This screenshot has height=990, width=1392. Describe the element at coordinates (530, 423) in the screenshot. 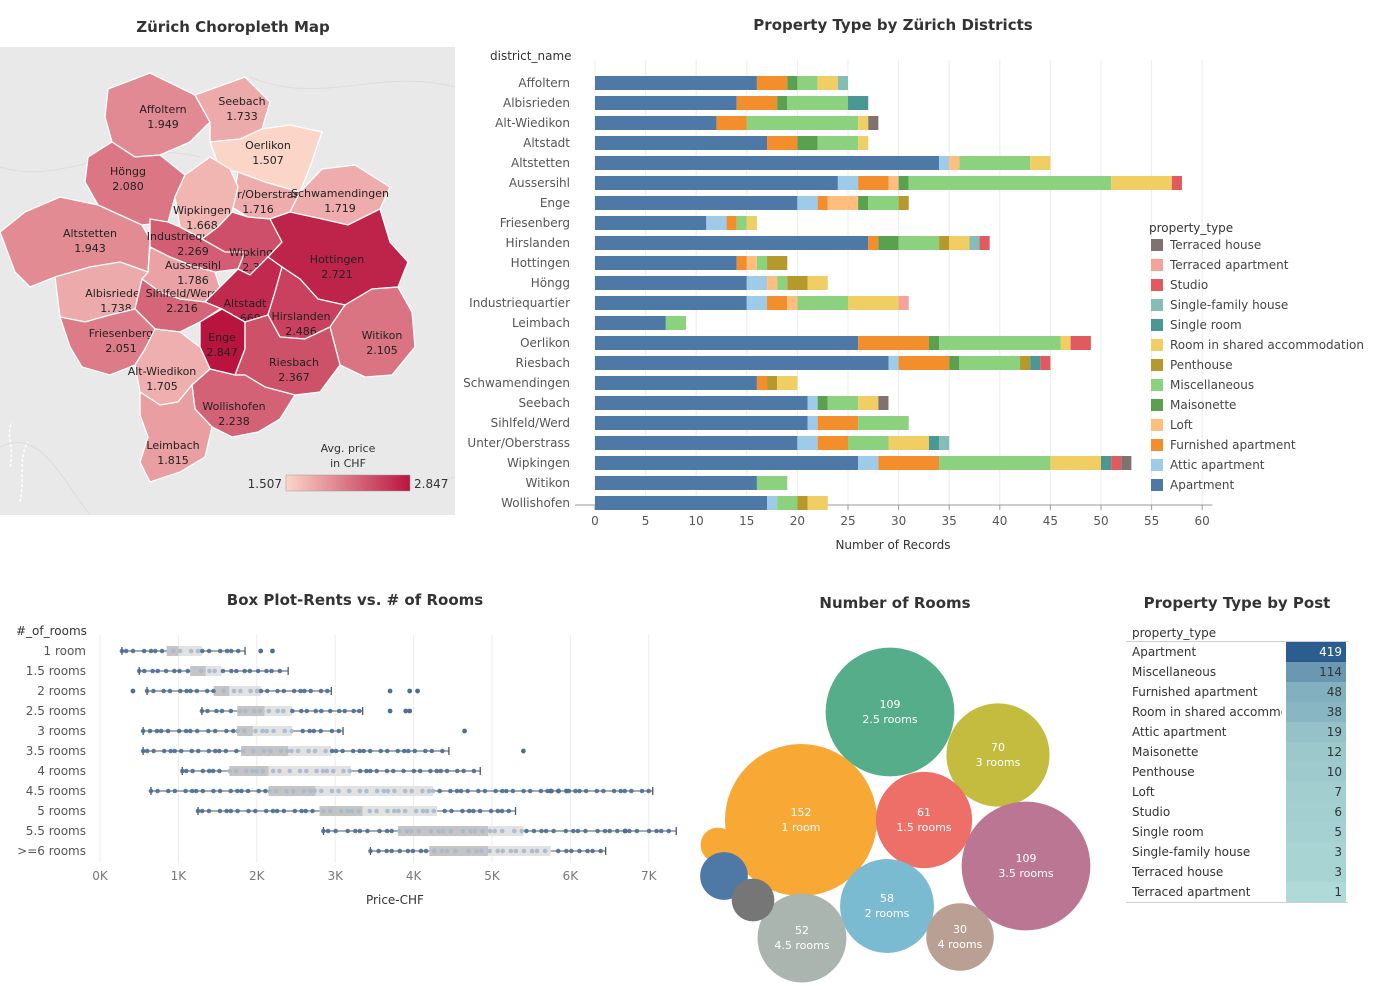

I see `category-label: Sihlfeld/Werd` at that location.